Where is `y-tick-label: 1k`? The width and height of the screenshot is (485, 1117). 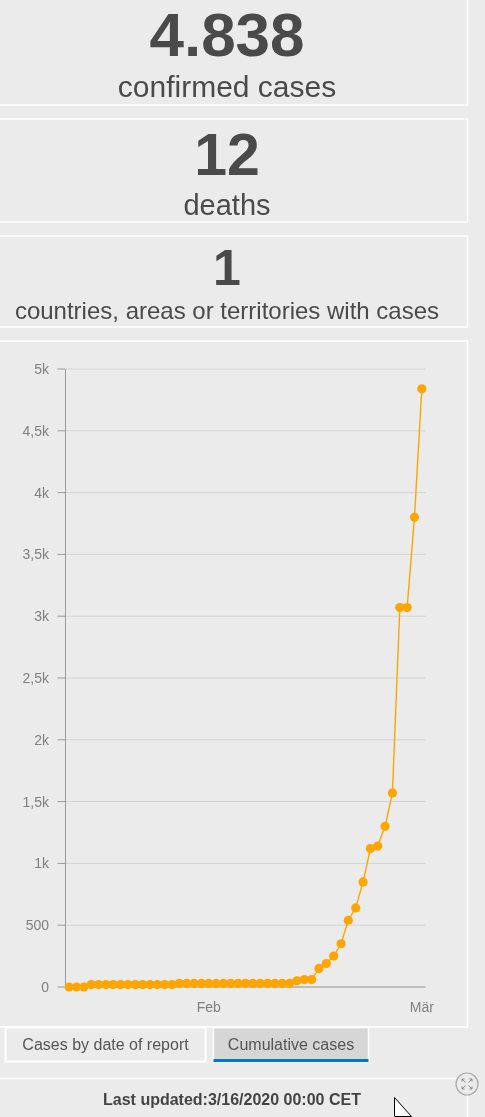
y-tick-label: 1k is located at coordinates (42, 863).